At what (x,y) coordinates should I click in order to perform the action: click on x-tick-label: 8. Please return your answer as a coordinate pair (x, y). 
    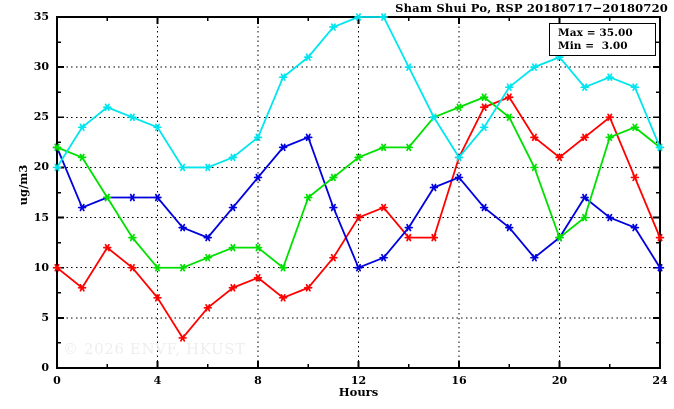
    Looking at the image, I should click on (258, 380).